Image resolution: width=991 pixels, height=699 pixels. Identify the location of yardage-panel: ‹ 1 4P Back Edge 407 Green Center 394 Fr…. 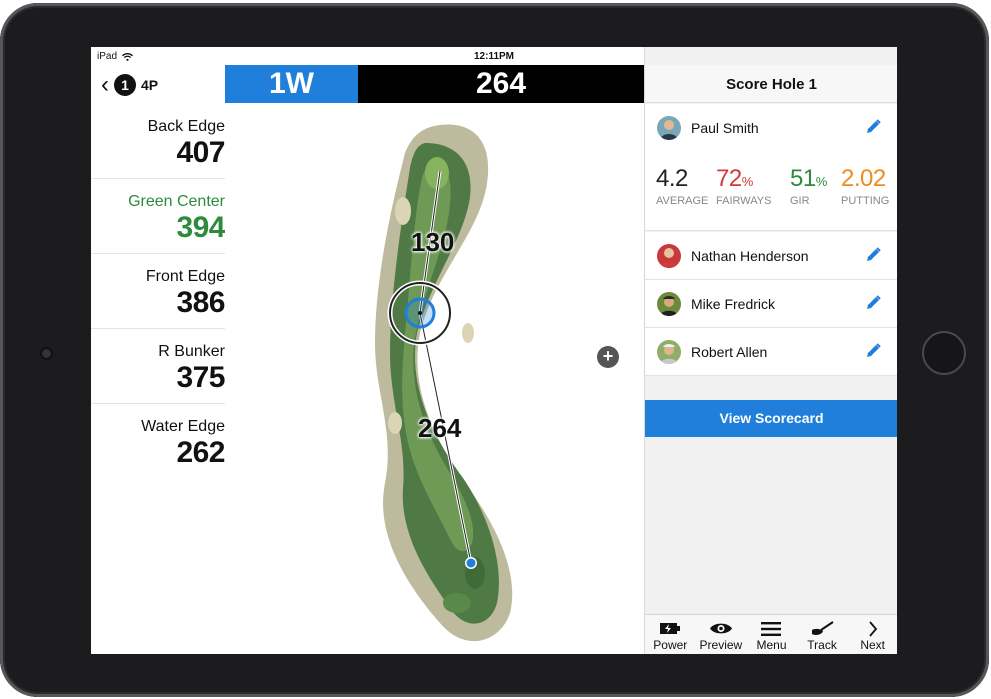
(158, 359).